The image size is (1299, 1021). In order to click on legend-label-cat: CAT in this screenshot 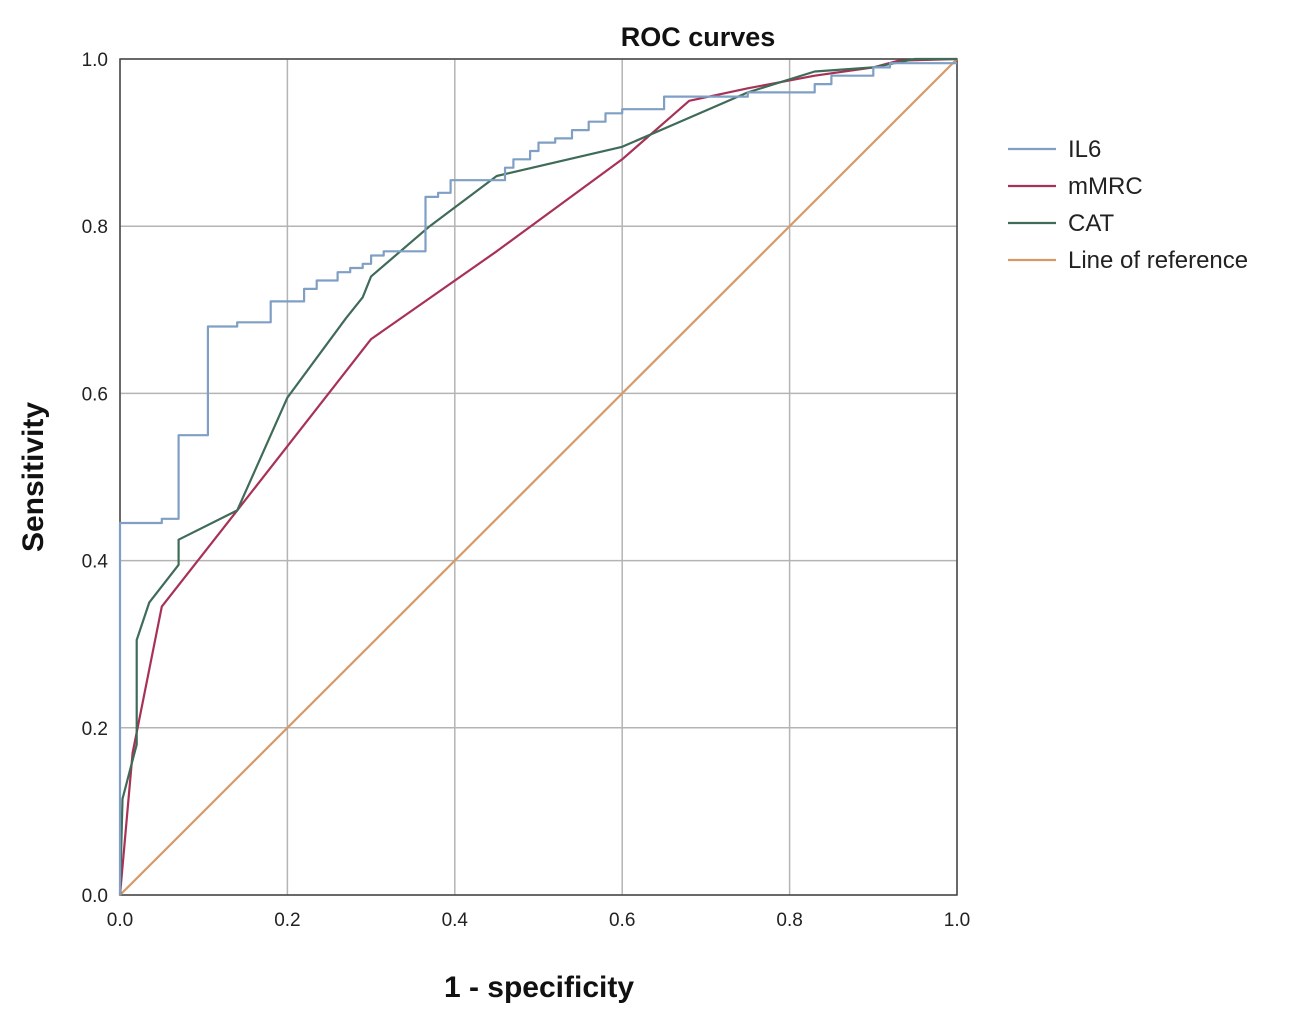, I will do `click(1091, 223)`.